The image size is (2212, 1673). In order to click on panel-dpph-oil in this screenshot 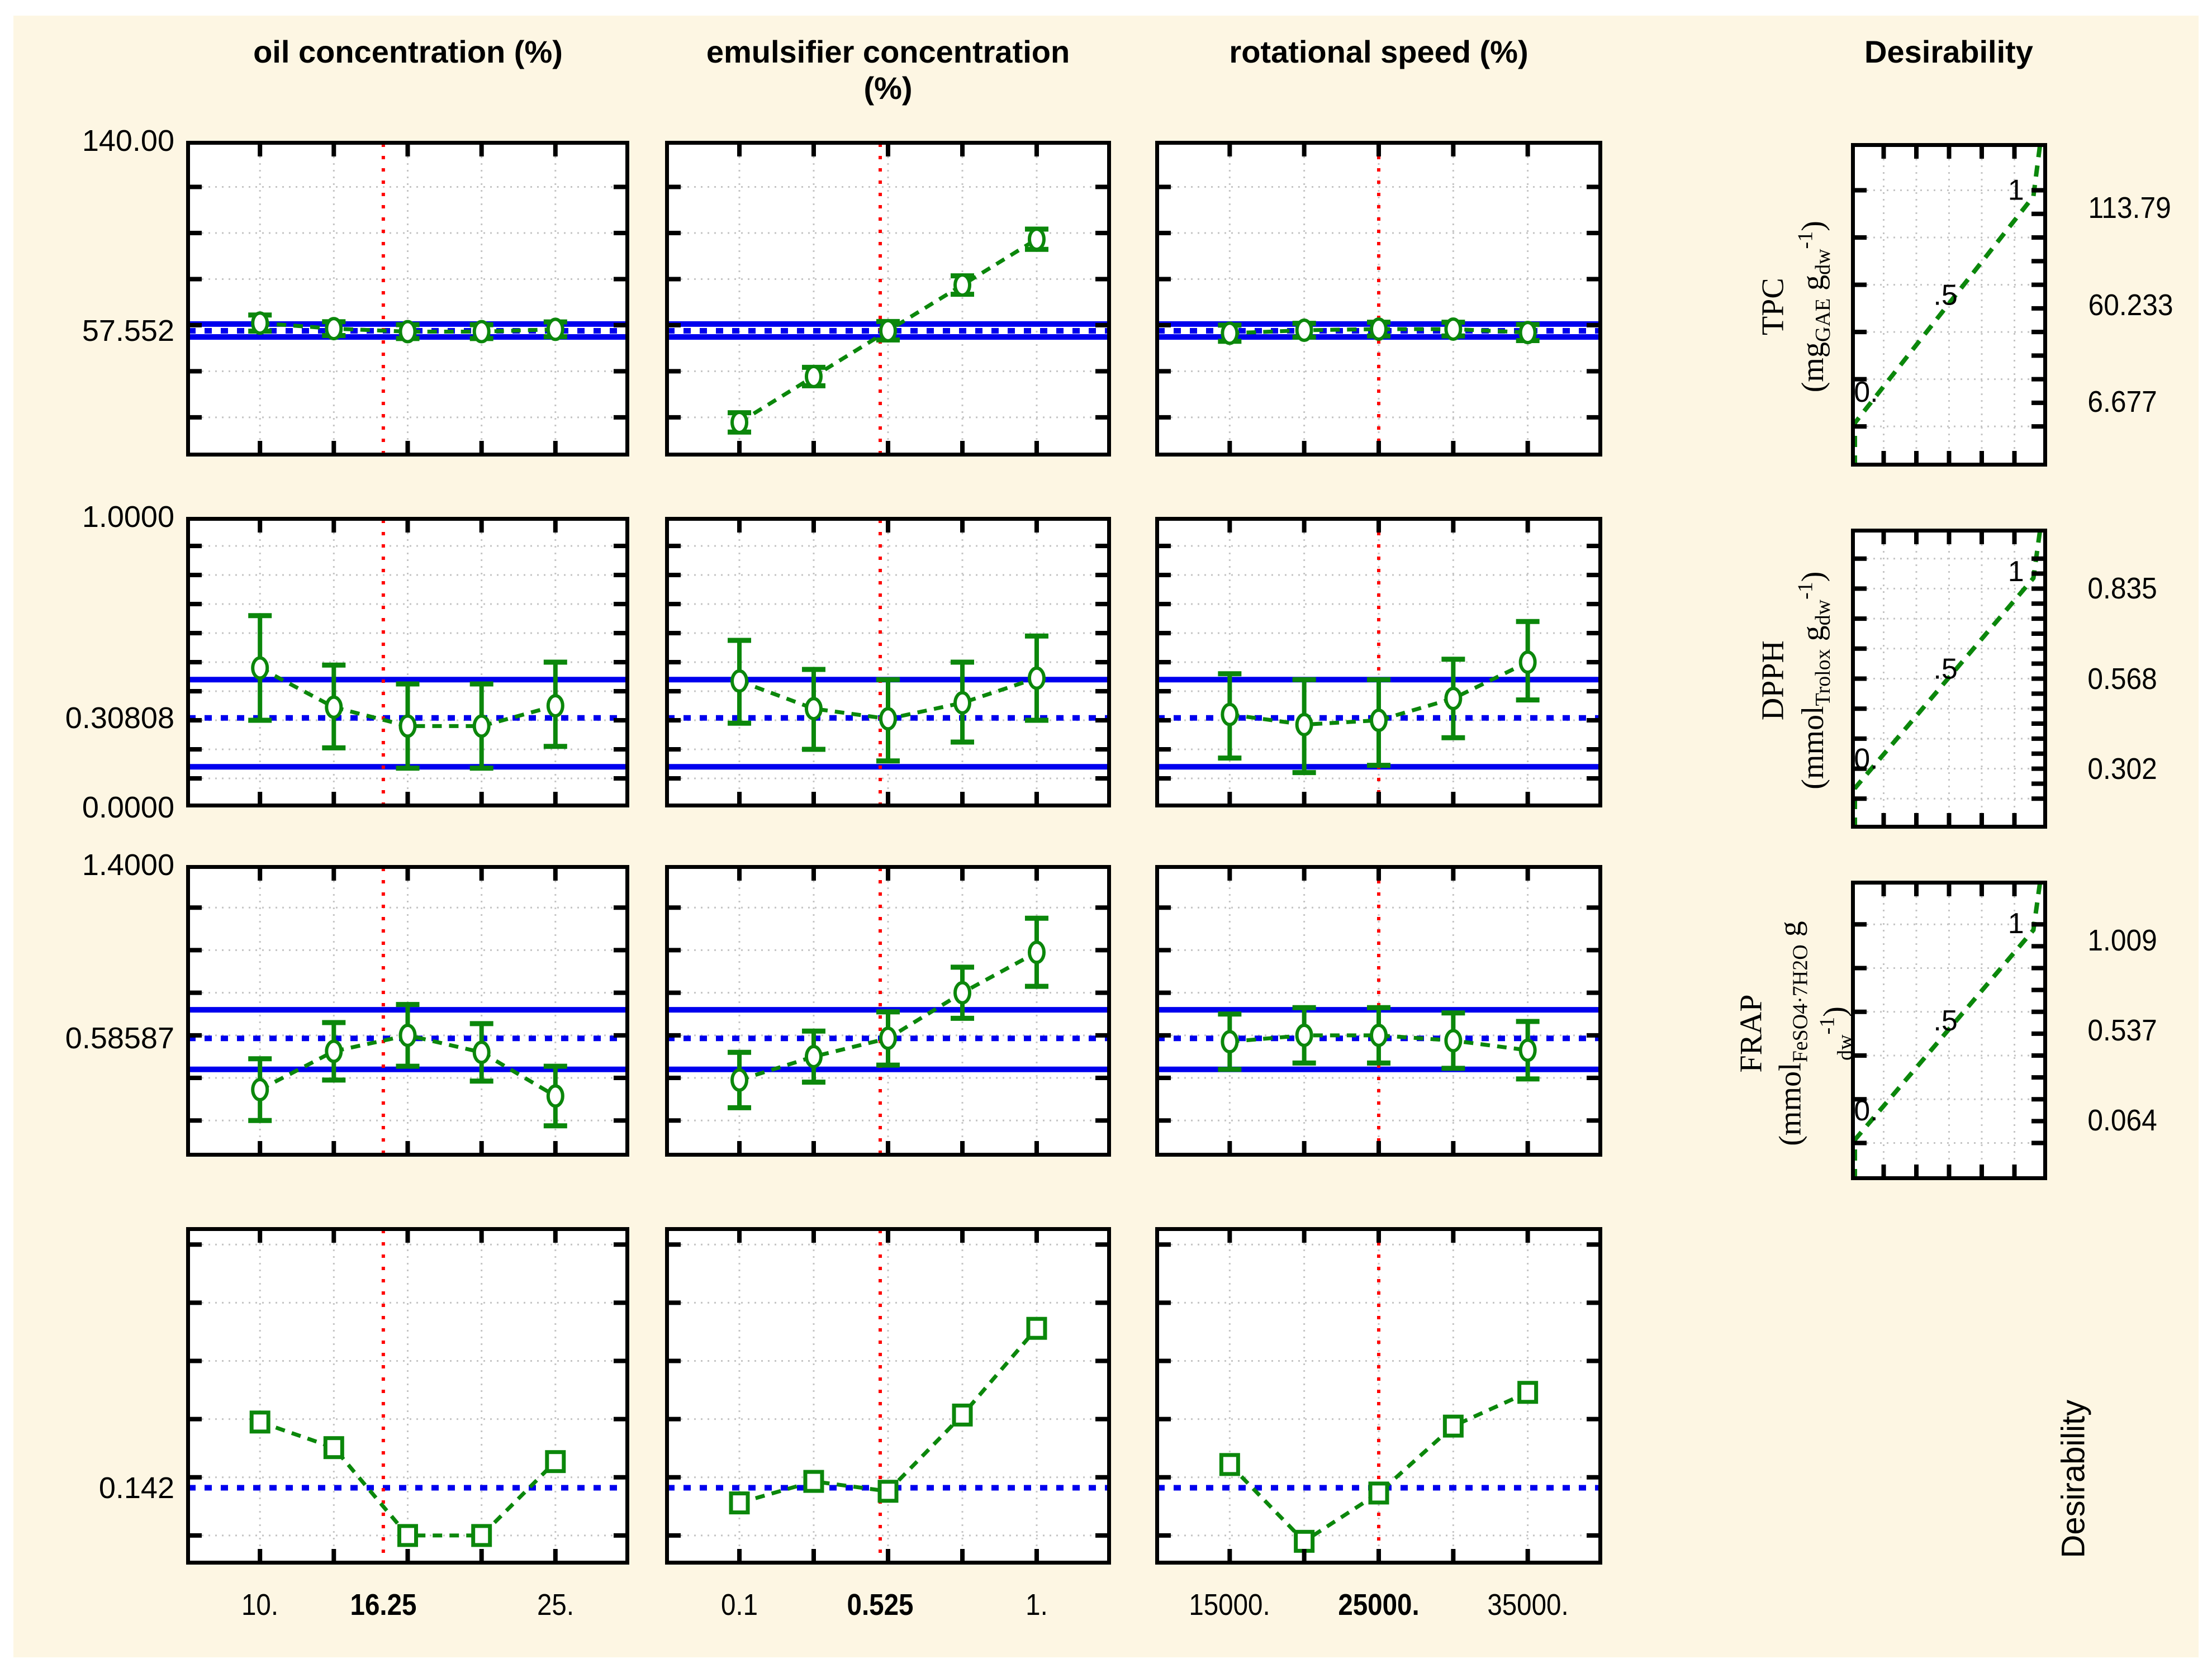, I will do `click(407, 662)`.